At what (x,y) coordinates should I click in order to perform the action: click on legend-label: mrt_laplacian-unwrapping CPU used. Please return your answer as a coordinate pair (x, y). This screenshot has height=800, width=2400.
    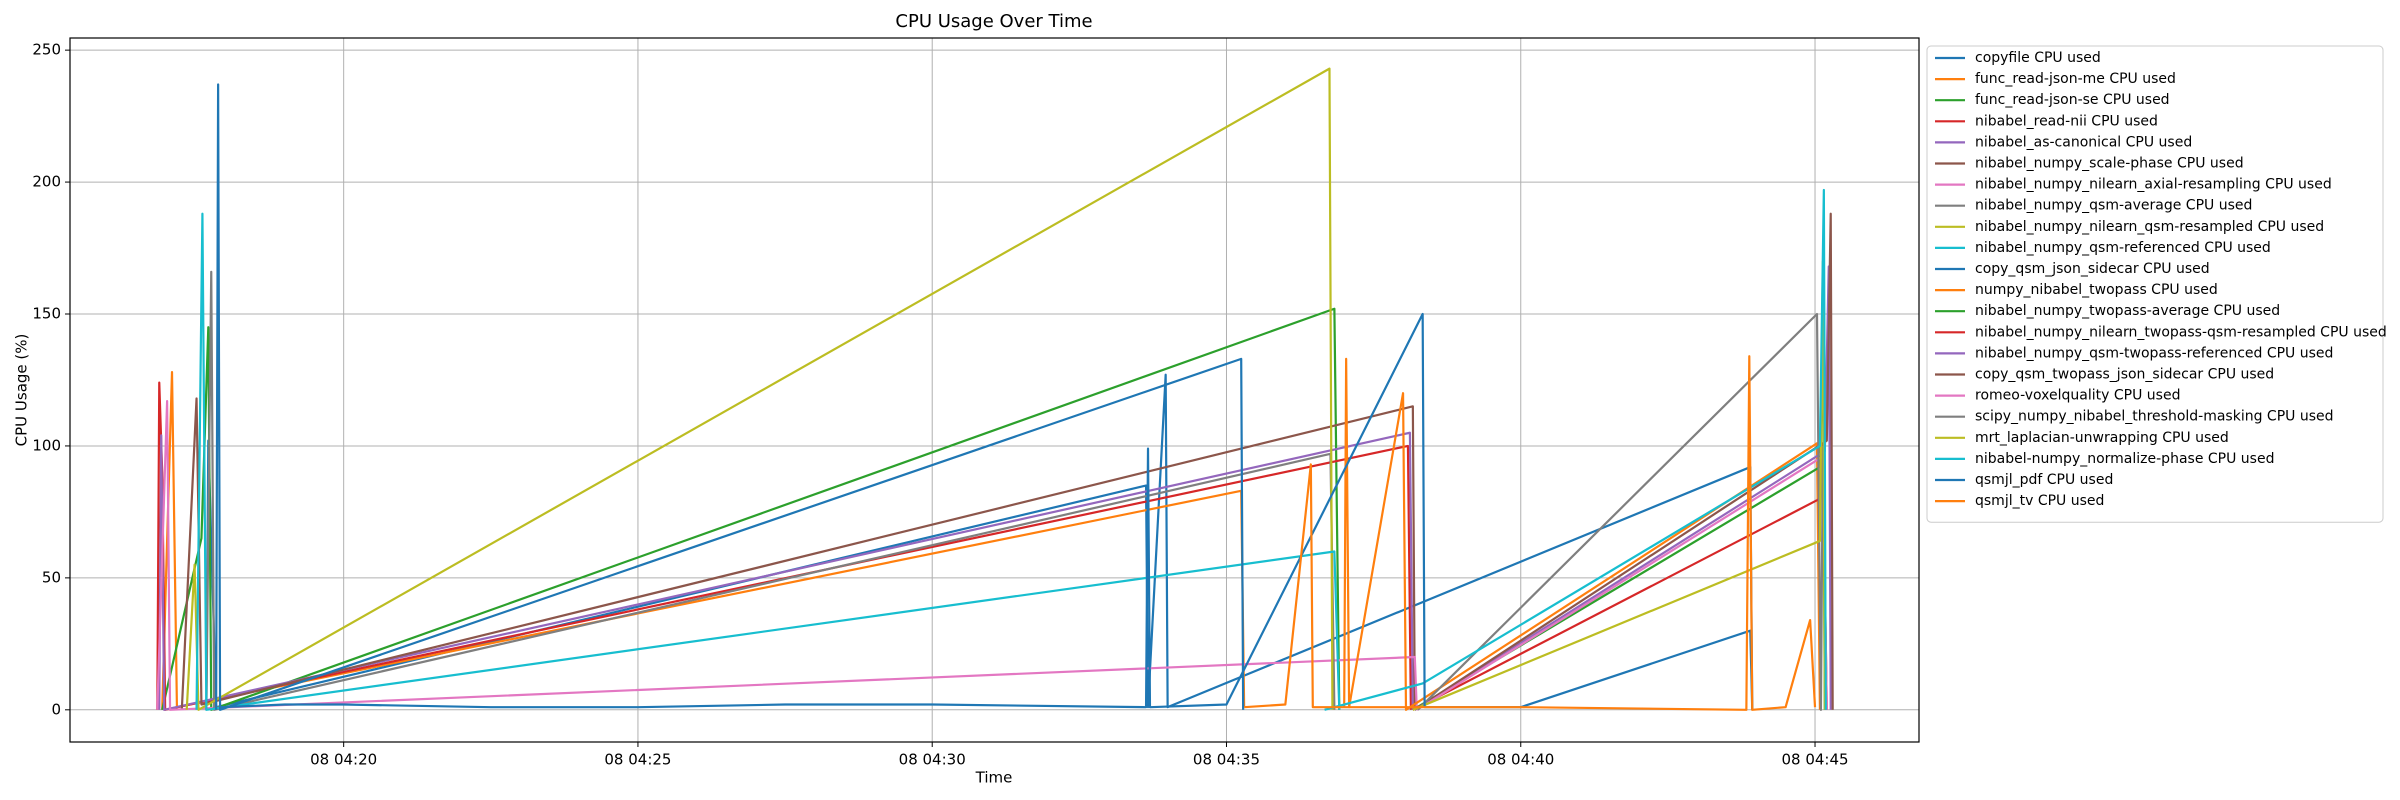
    Looking at the image, I should click on (2102, 438).